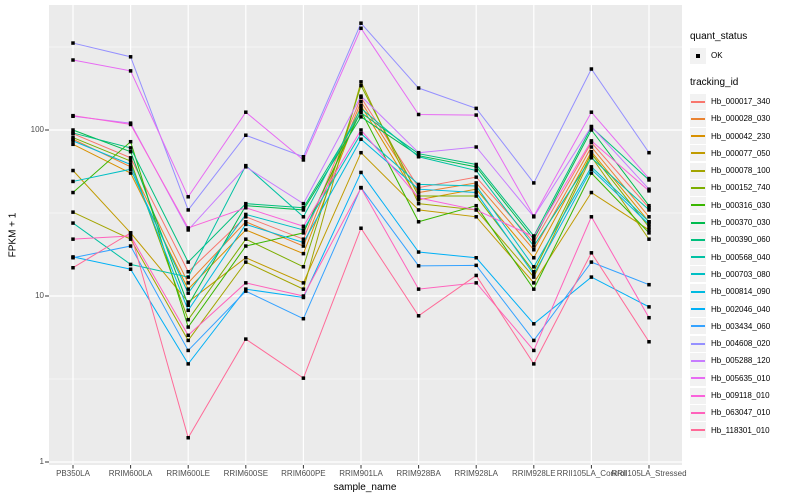 The image size is (800, 500). What do you see at coordinates (744, 326) in the screenshot?
I see `legend-item-tracking: Hb_003434_060` at bounding box center [744, 326].